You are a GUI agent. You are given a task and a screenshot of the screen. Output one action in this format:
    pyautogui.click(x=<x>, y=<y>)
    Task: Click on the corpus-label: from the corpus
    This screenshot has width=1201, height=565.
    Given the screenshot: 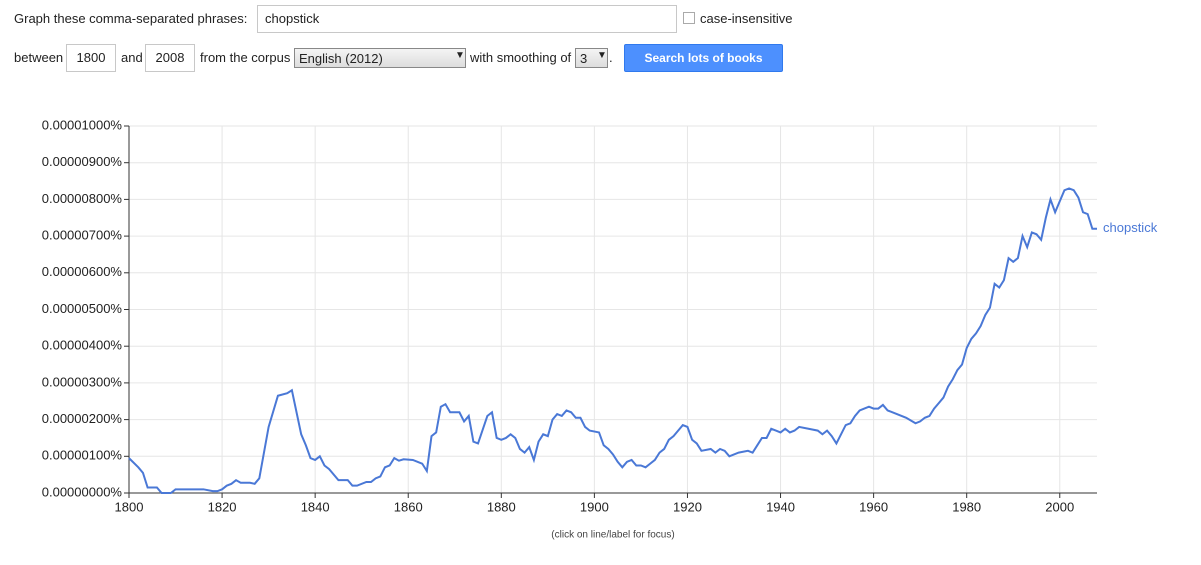 What is the action you would take?
    pyautogui.click(x=245, y=57)
    